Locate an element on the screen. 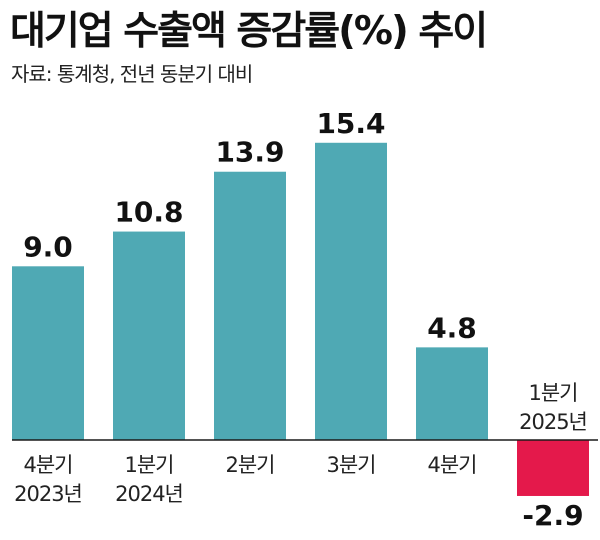 The height and width of the screenshot is (540, 600). data-label-4: 15.4 is located at coordinates (350, 123).